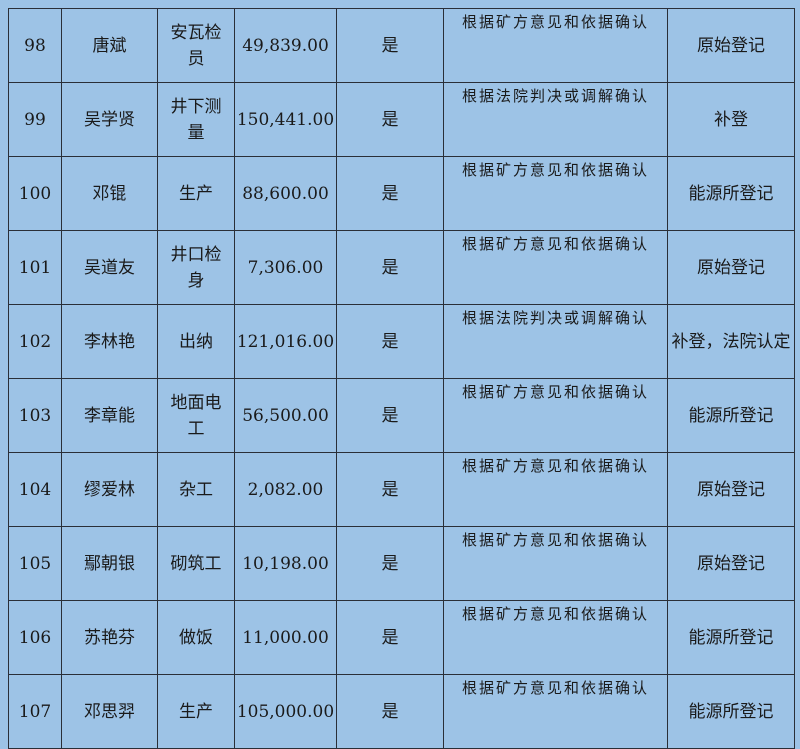 This screenshot has height=749, width=800. What do you see at coordinates (109, 489) in the screenshot?
I see `name-cell: 缪爱林` at bounding box center [109, 489].